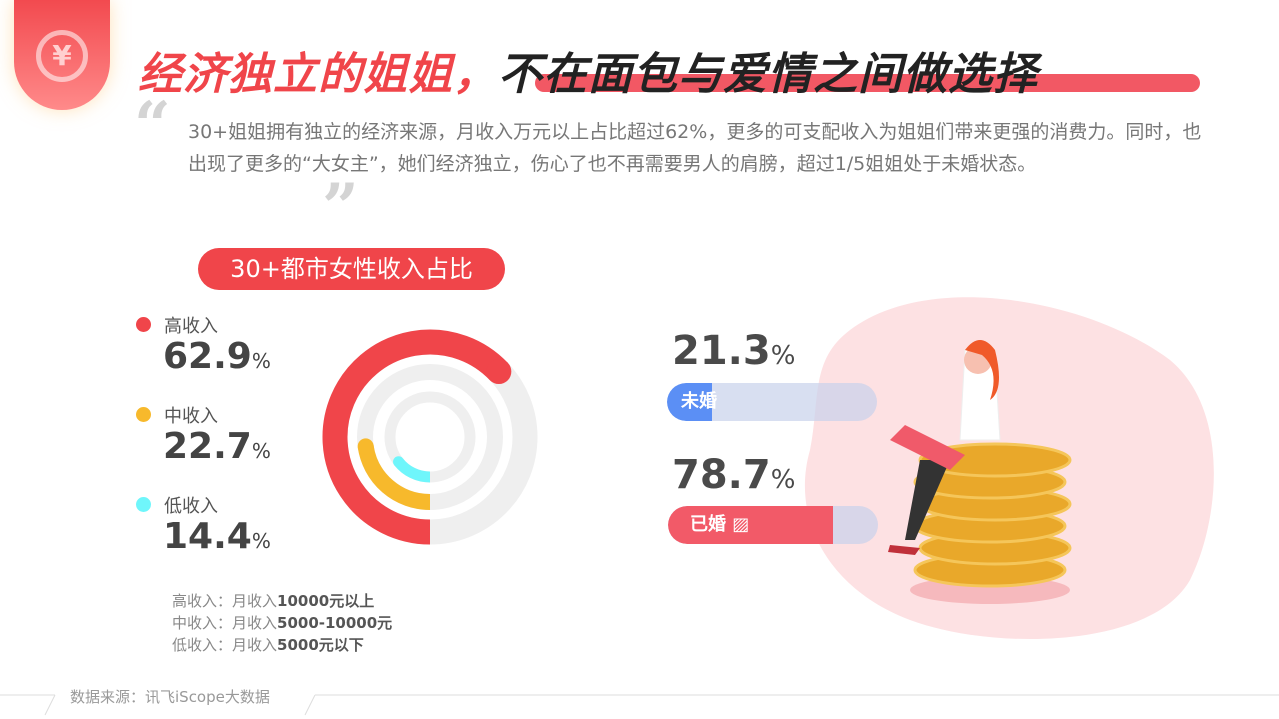 This screenshot has height=719, width=1279. I want to click on chart-title: 30+都市女性收入占比, so click(351, 269).